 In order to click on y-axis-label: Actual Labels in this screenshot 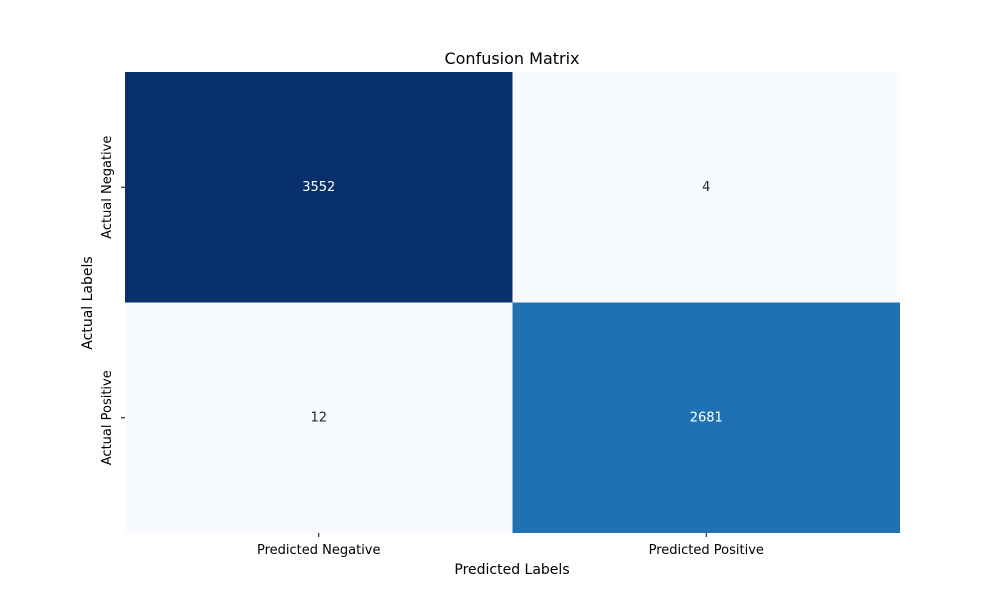, I will do `click(88, 302)`.